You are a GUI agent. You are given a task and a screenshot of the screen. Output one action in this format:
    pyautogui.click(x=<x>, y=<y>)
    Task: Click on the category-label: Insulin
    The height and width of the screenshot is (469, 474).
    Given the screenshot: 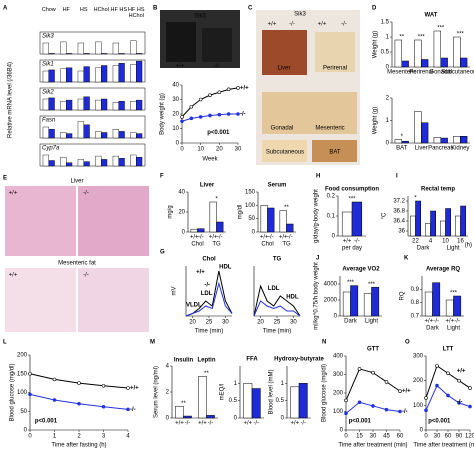 What is the action you would take?
    pyautogui.click(x=184, y=361)
    